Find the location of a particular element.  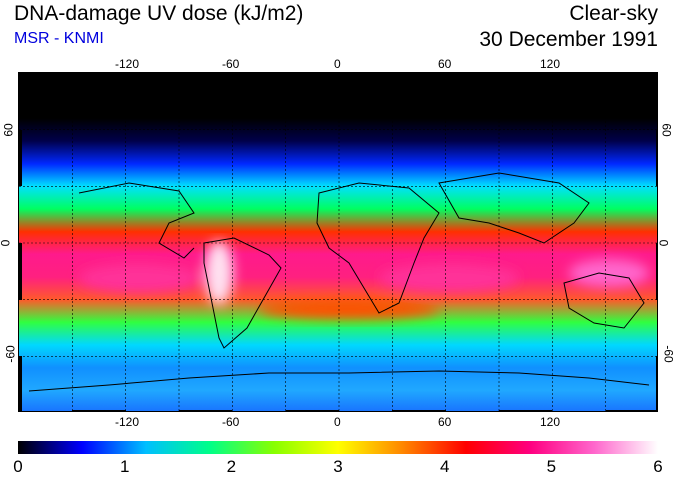

lon-tick-bottom-120: 120 is located at coordinates (550, 422).